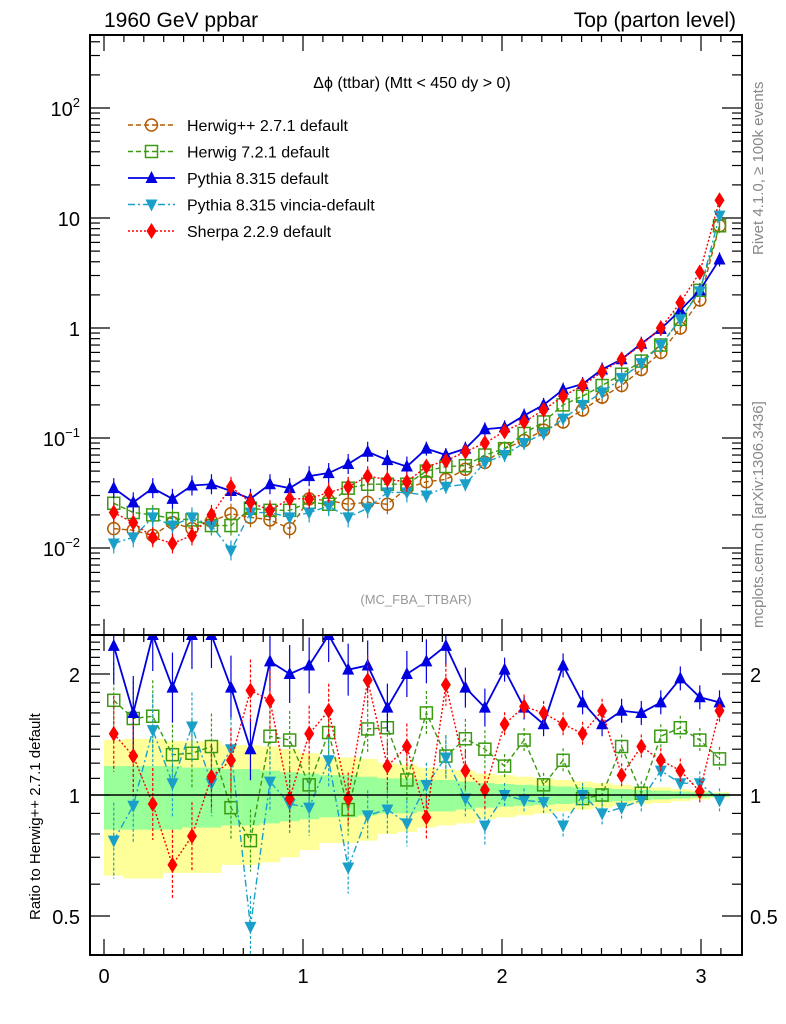 This screenshot has width=786, height=1024. I want to click on y-tick-label: 10, so click(69, 220).